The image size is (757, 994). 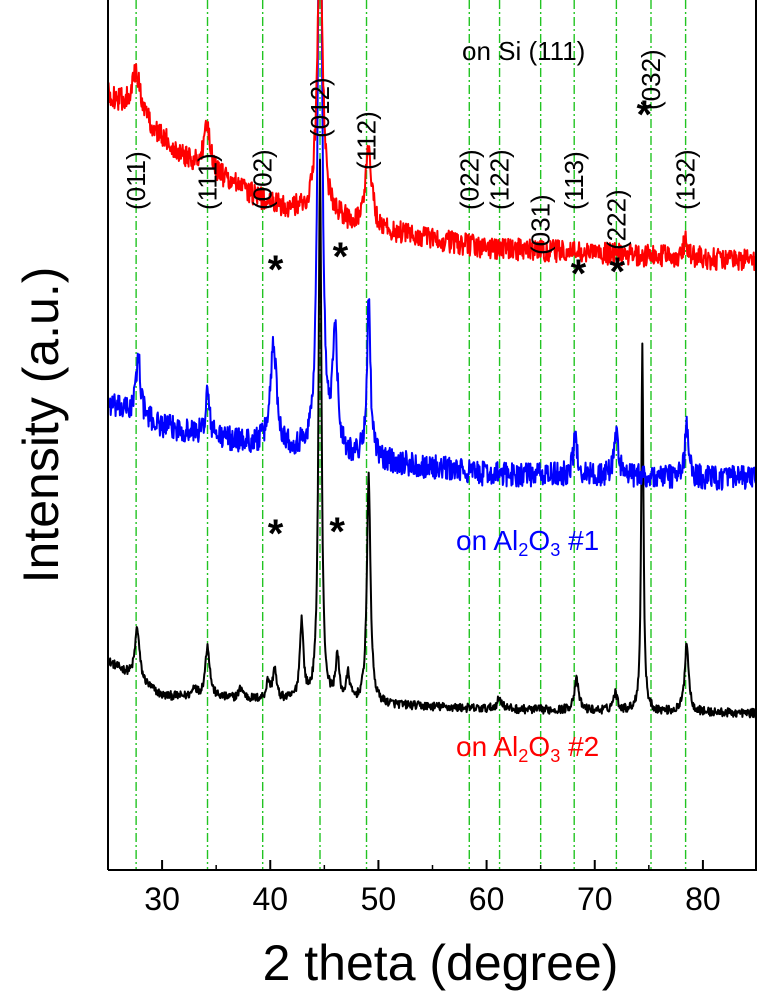 I want to click on reference-line-label: (011), so click(x=136, y=180).